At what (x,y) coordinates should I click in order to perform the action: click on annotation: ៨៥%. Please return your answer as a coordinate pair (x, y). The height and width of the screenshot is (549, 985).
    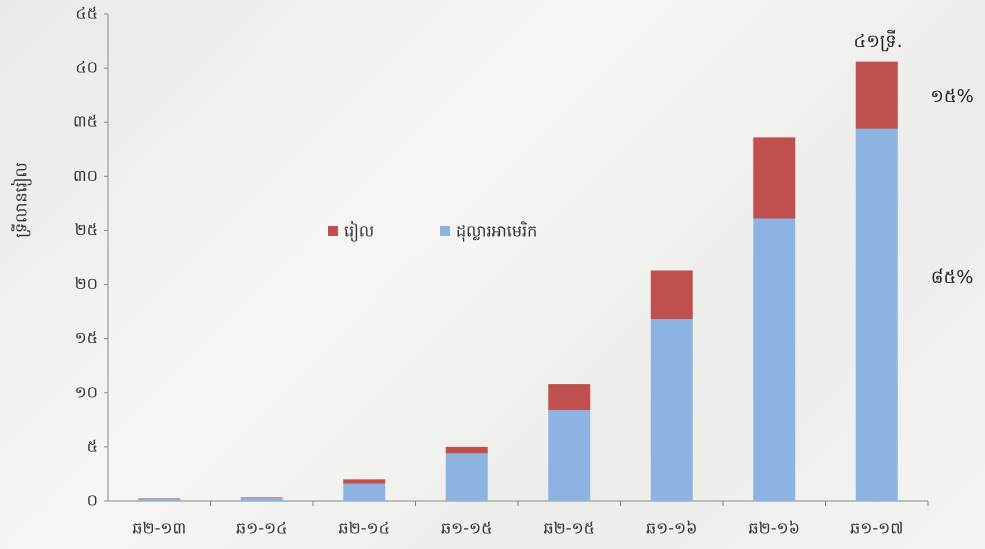
    Looking at the image, I should click on (952, 277).